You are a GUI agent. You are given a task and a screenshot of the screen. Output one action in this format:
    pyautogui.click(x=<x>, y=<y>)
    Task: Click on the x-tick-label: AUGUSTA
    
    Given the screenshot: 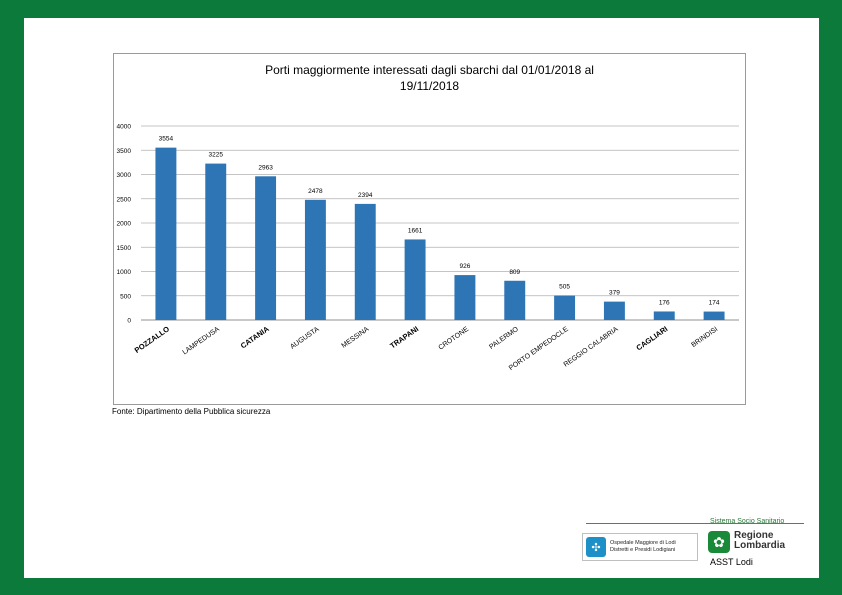 What is the action you would take?
    pyautogui.click(x=305, y=338)
    